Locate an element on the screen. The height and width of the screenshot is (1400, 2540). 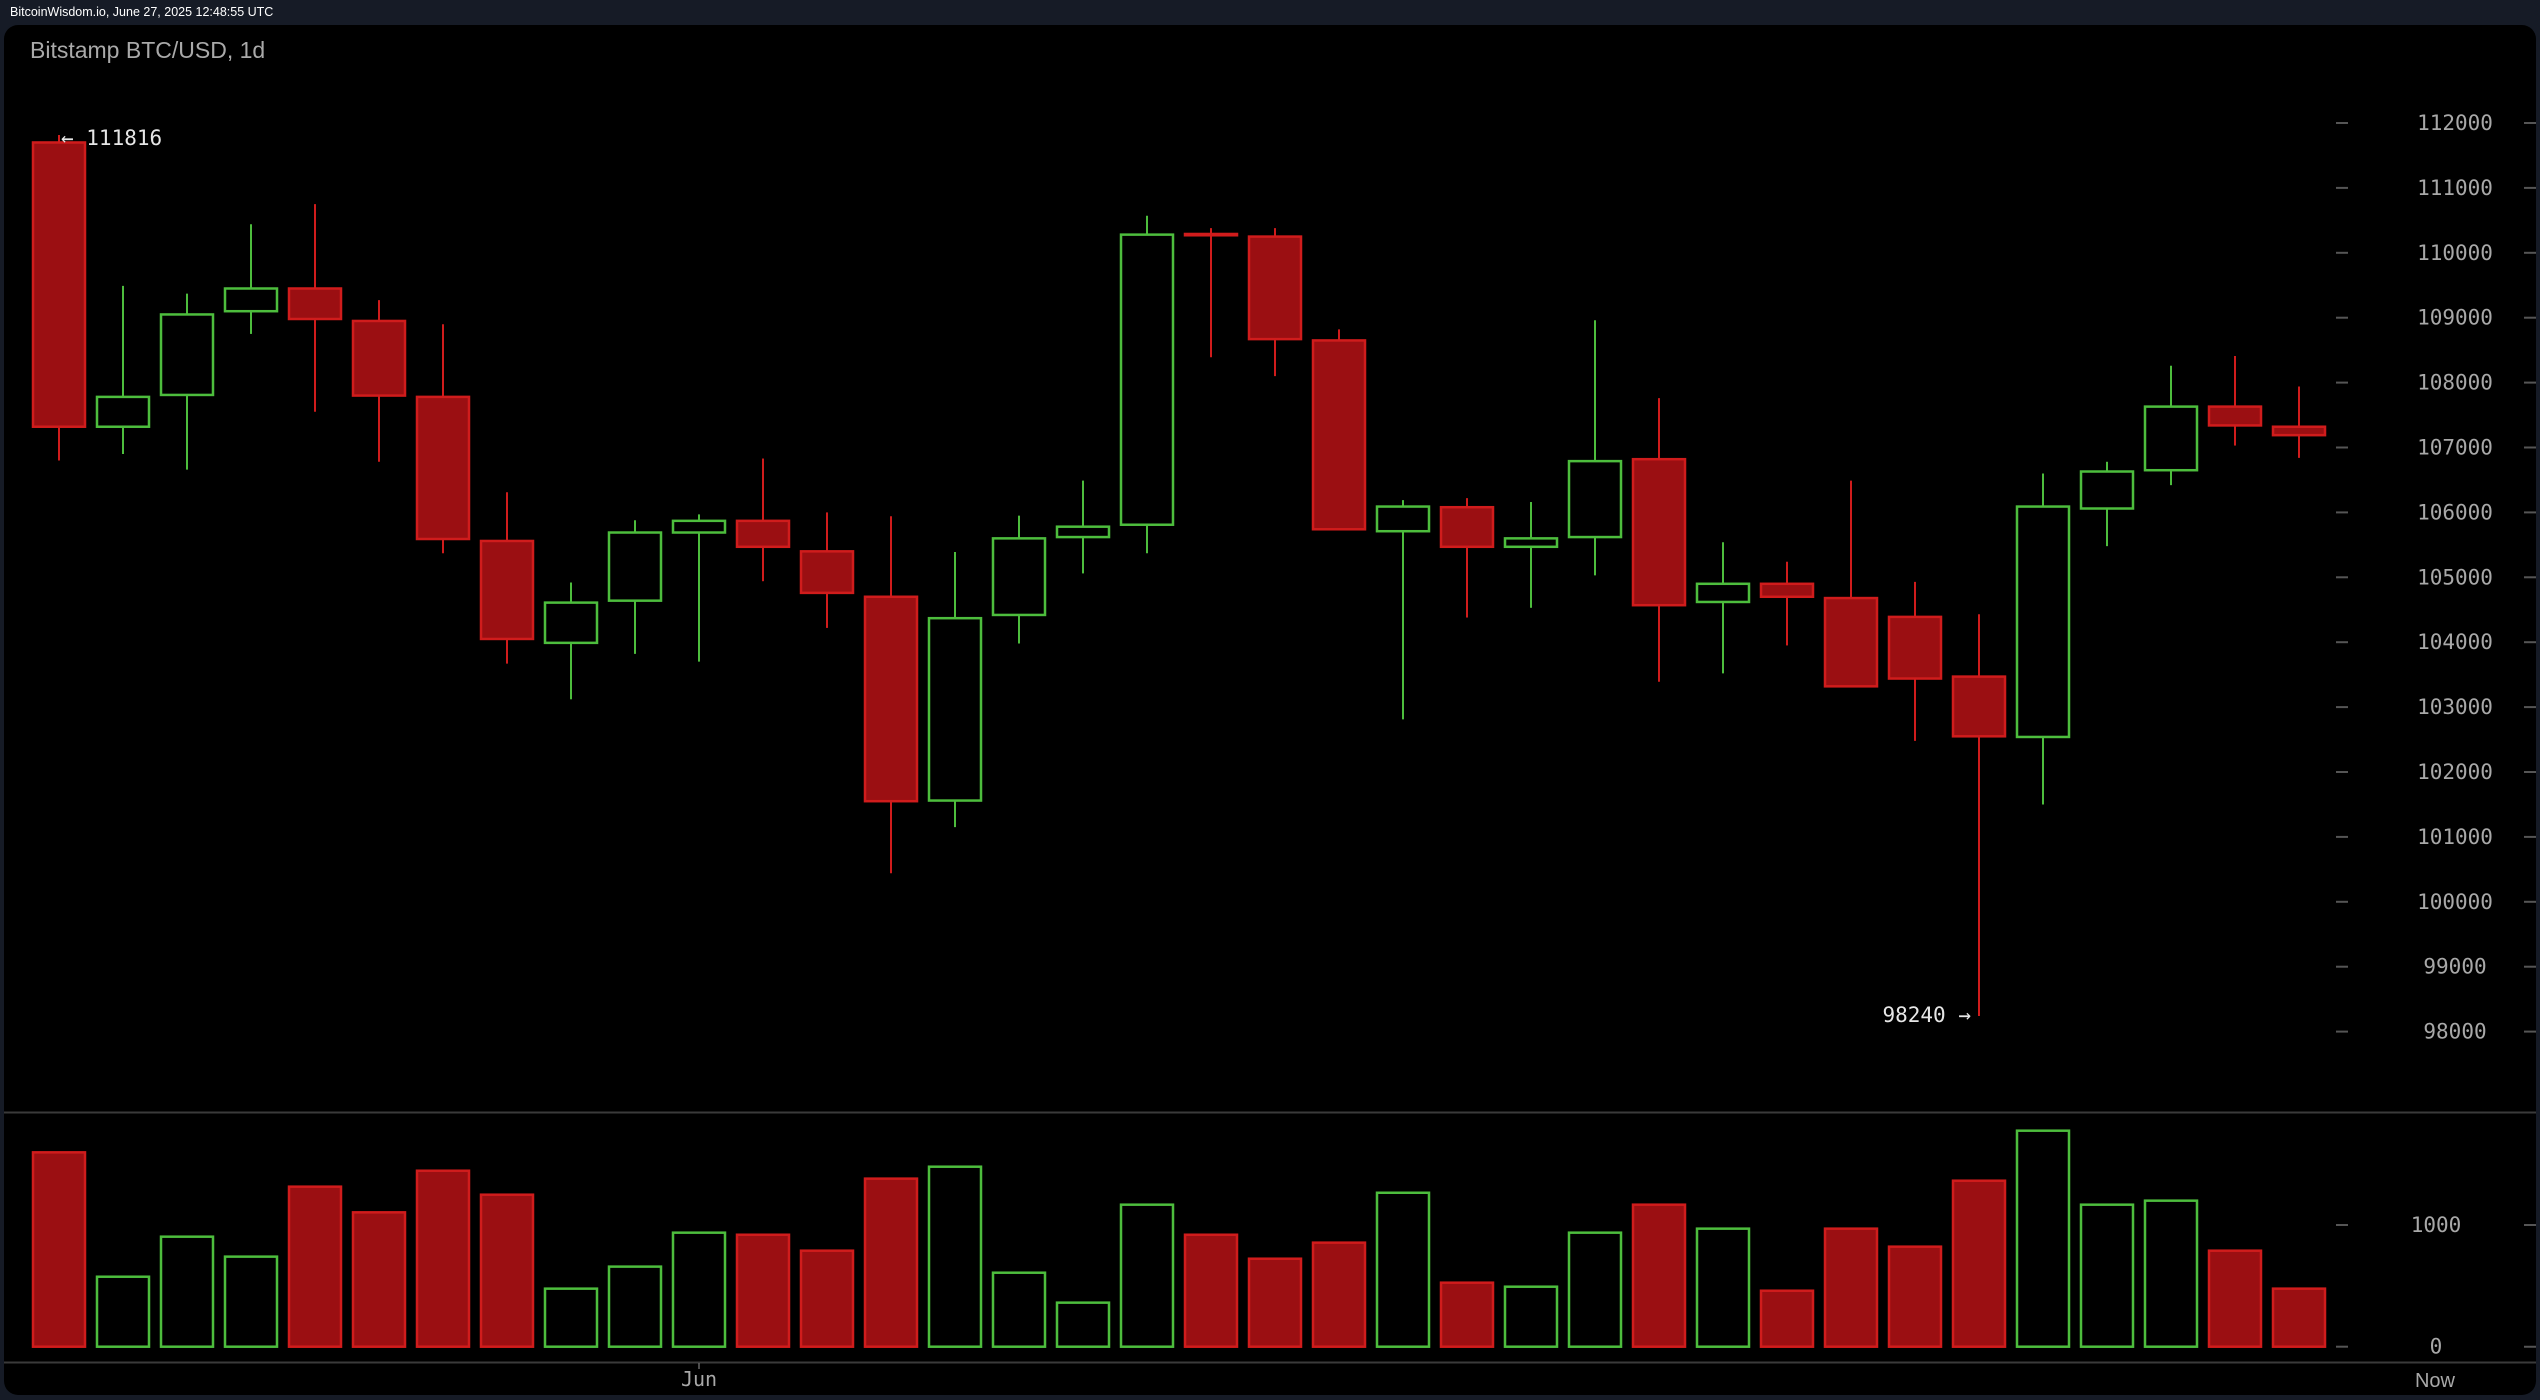
high-annotation: ← 111816 is located at coordinates (111, 138).